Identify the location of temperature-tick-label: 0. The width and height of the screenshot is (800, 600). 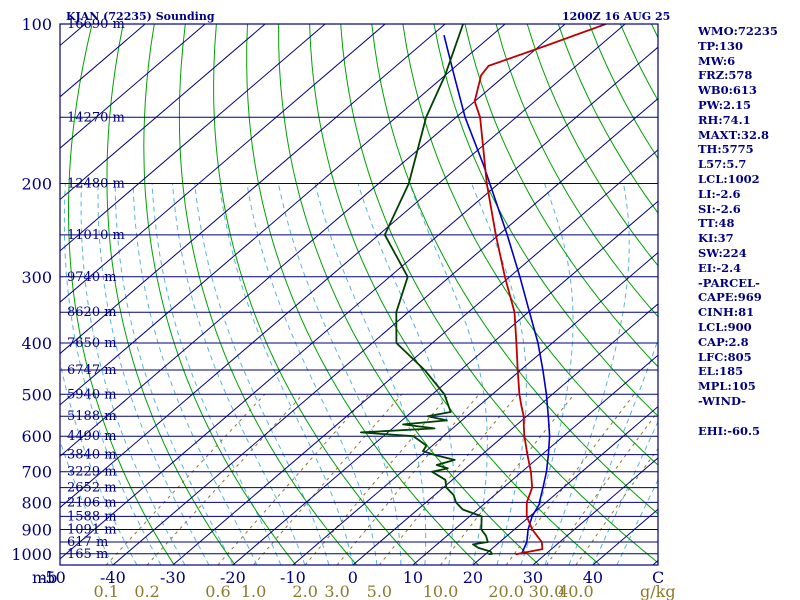
(353, 577).